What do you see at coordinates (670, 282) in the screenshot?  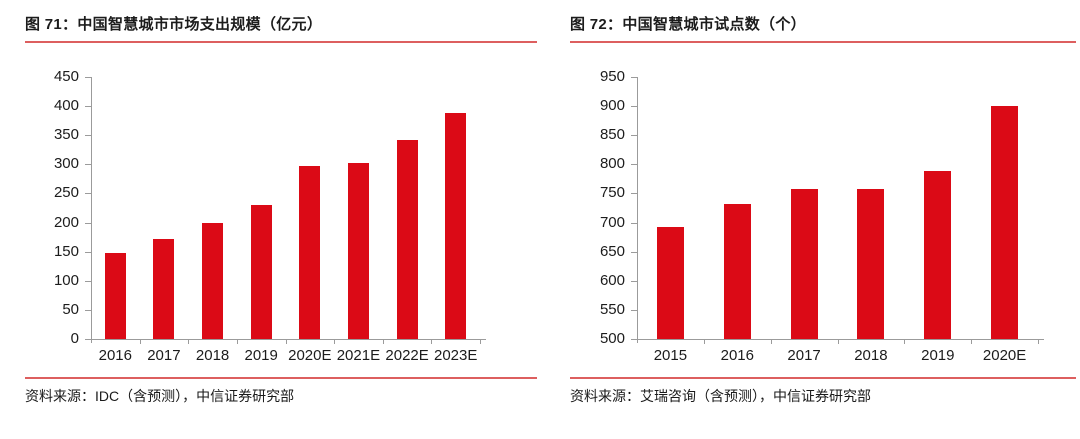 I see `bar-2015` at bounding box center [670, 282].